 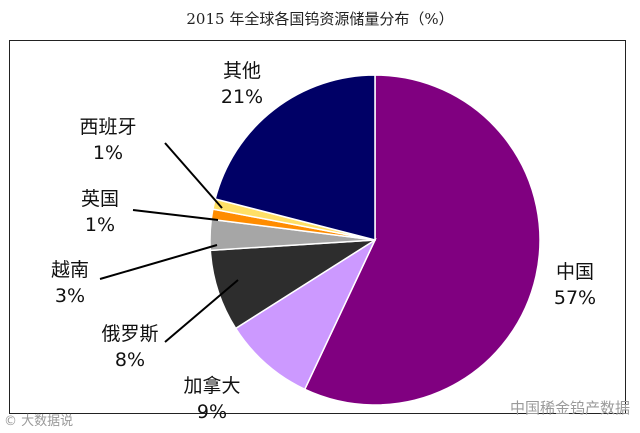 What do you see at coordinates (108, 153) in the screenshot?
I see `slice-value-spain: 1%` at bounding box center [108, 153].